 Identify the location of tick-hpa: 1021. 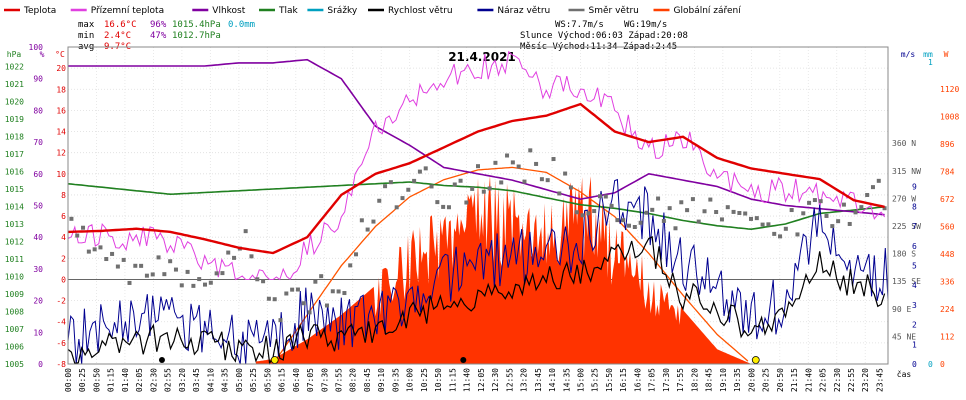
(14, 84).